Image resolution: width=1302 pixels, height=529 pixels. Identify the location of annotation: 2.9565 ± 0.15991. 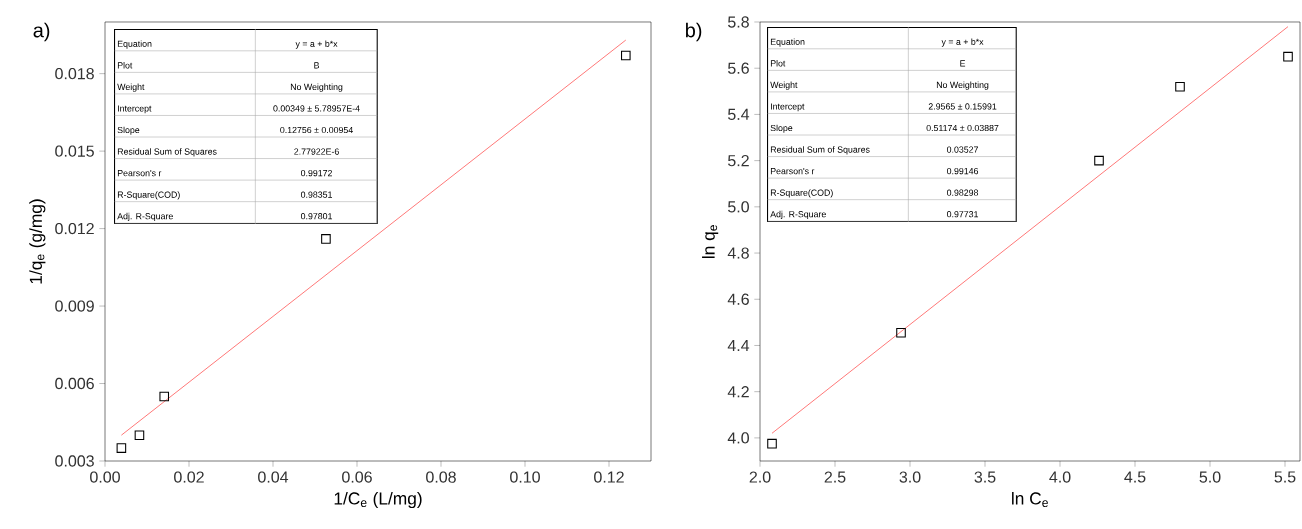
(962, 106).